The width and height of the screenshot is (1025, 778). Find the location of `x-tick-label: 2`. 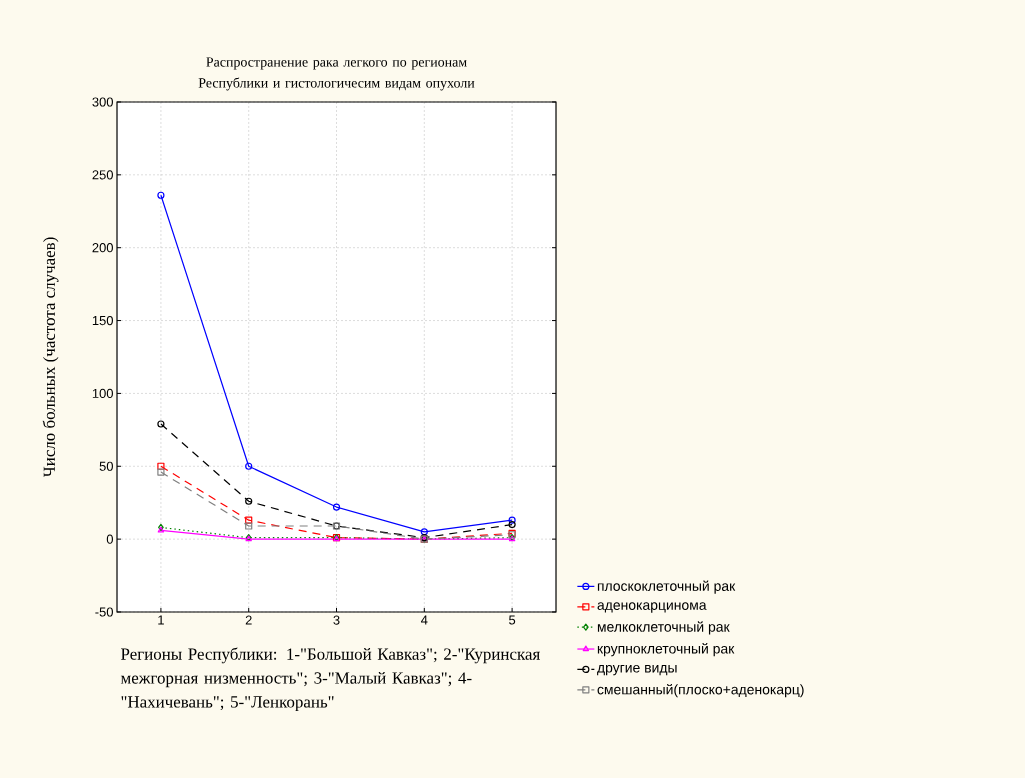

x-tick-label: 2 is located at coordinates (248, 620).